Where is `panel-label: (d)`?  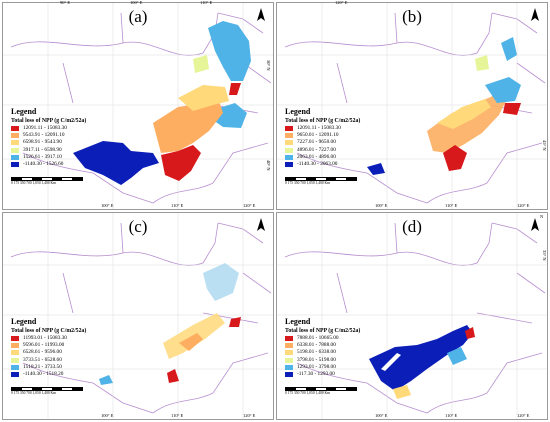
panel-label: (d) is located at coordinates (412, 226).